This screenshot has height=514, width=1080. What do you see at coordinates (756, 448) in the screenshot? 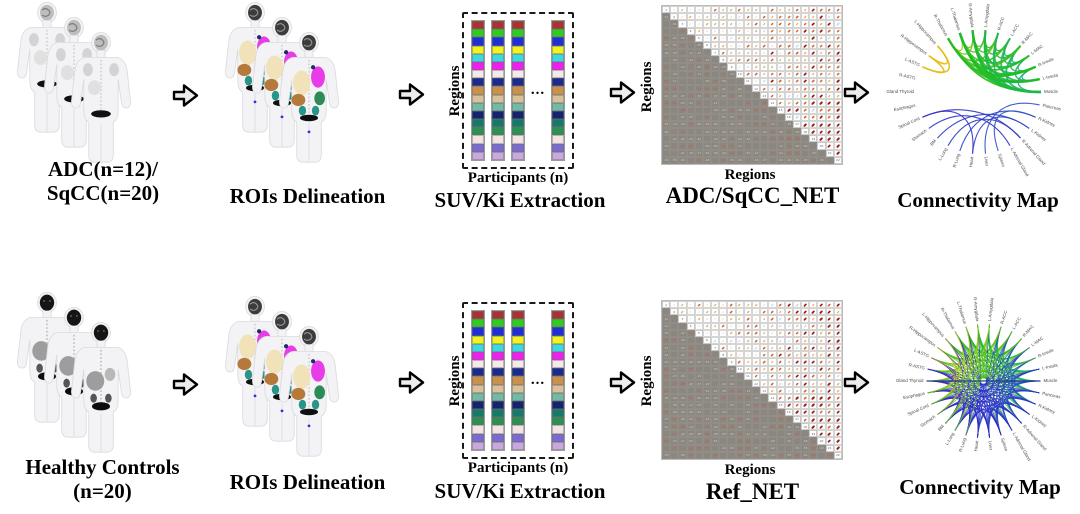
I see `matrix-cell: .57` at bounding box center [756, 448].